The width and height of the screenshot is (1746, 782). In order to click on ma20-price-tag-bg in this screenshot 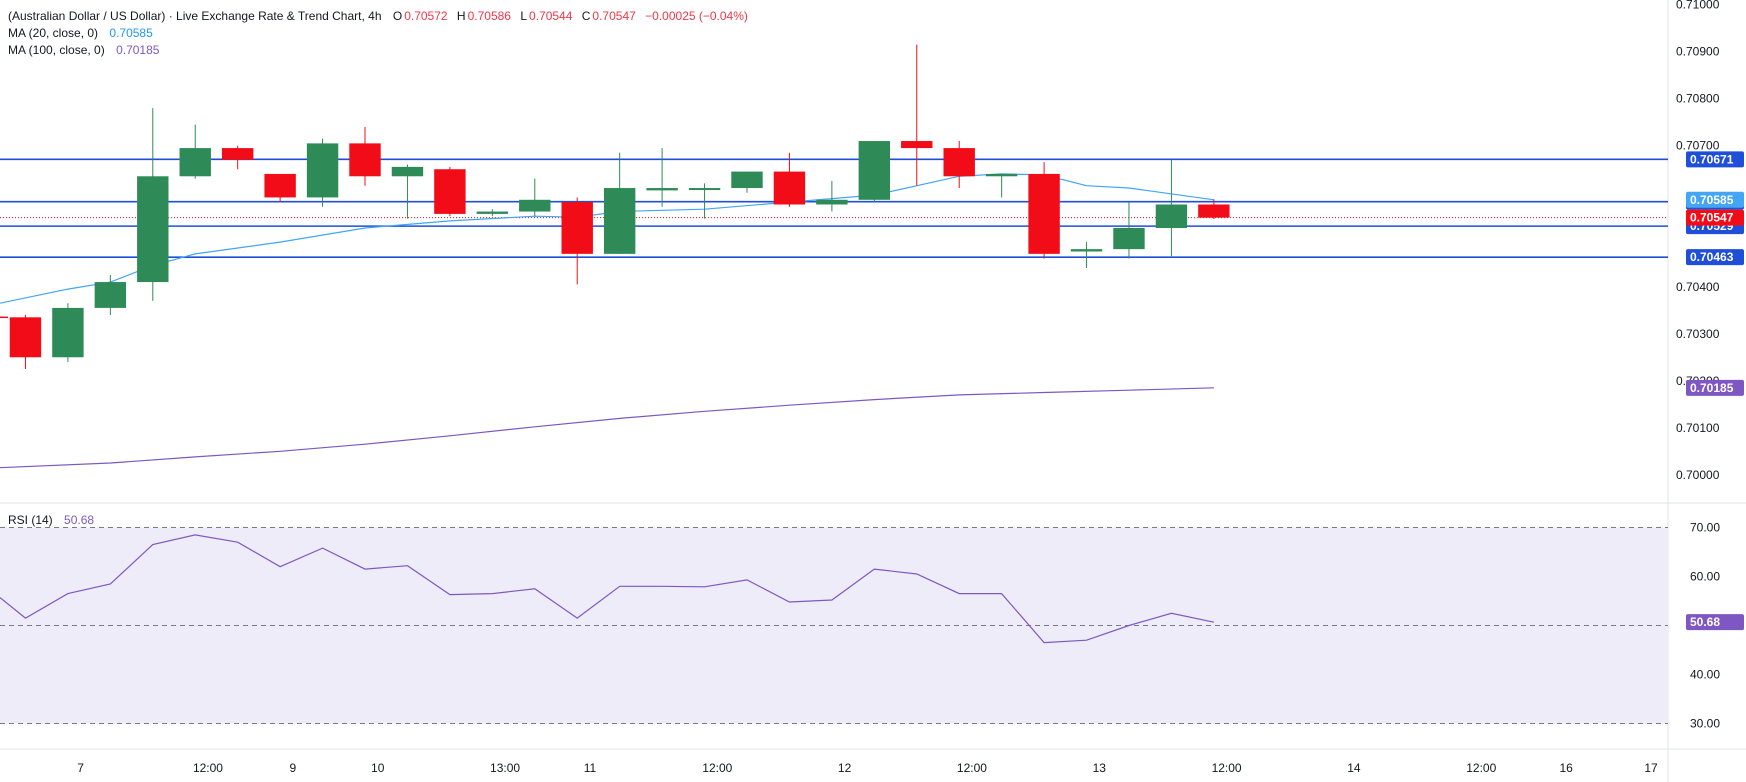, I will do `click(1715, 199)`.